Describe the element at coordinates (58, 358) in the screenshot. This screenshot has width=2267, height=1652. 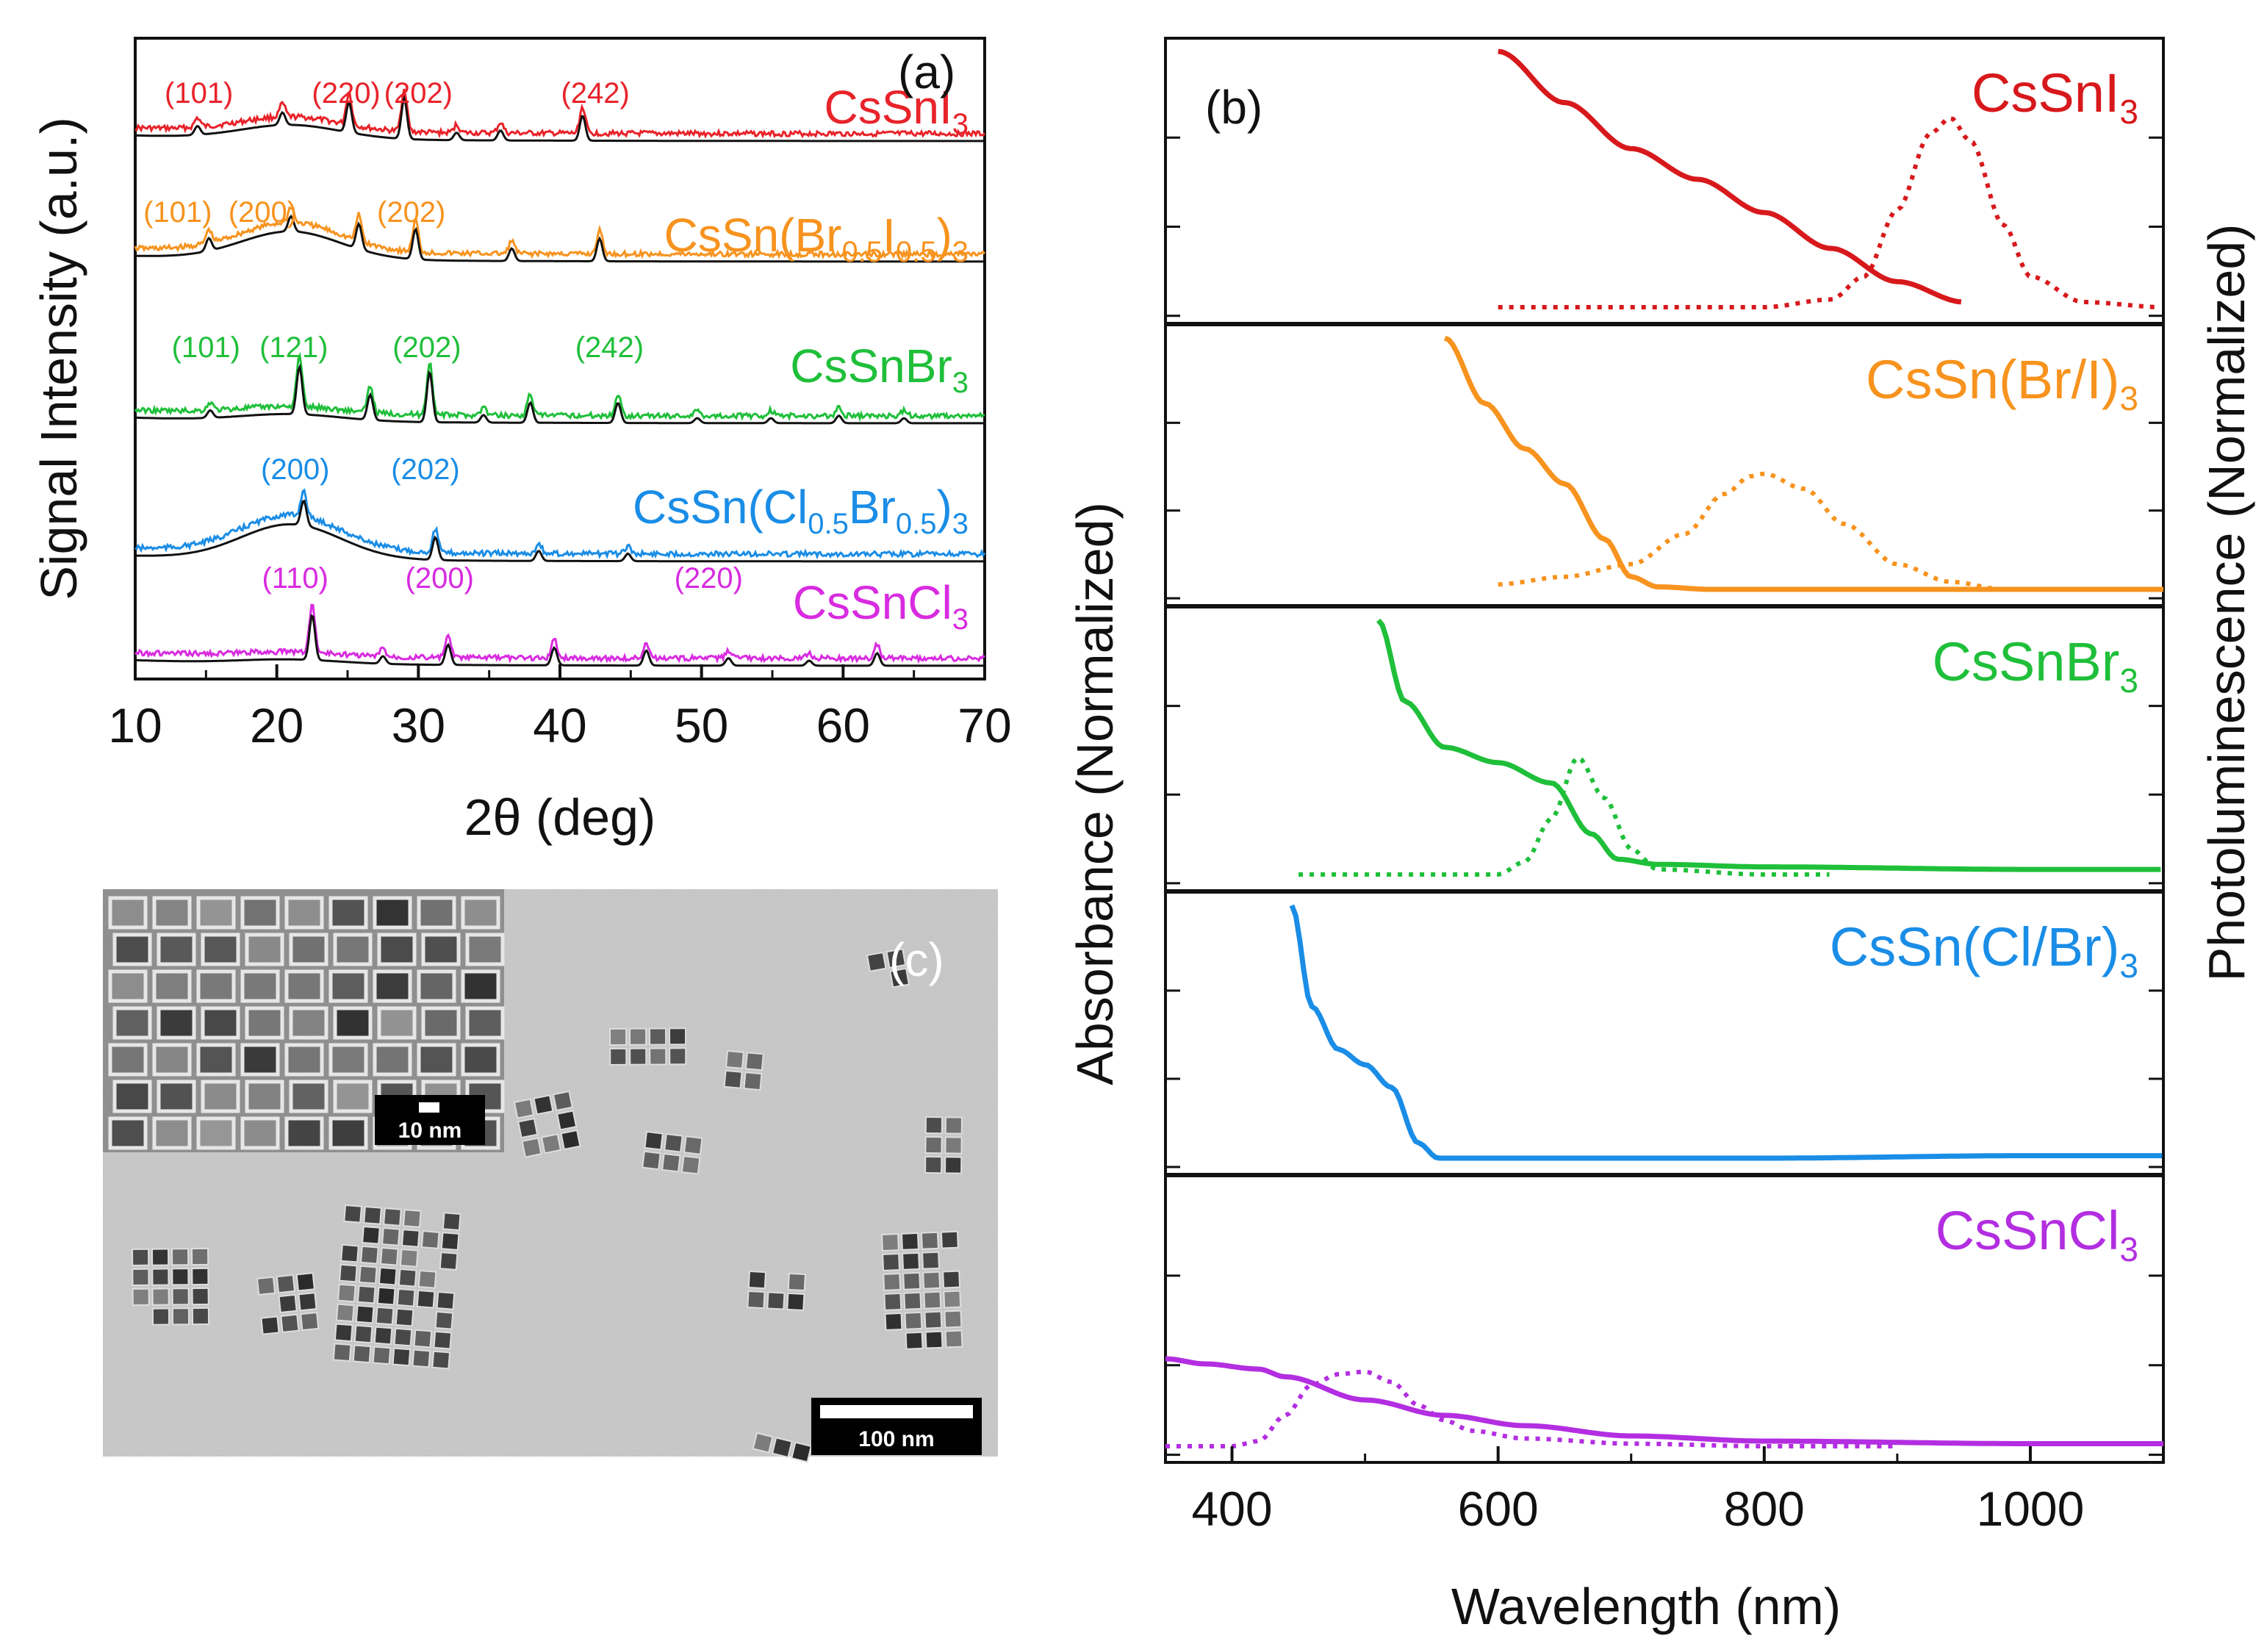
I see `xrd-y-axis-title: Signal Intensity (a.u.)` at that location.